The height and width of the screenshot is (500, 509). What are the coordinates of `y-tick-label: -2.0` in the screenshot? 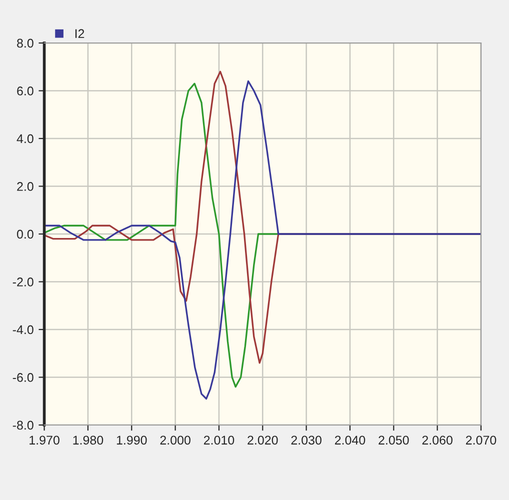 It's located at (23, 282).